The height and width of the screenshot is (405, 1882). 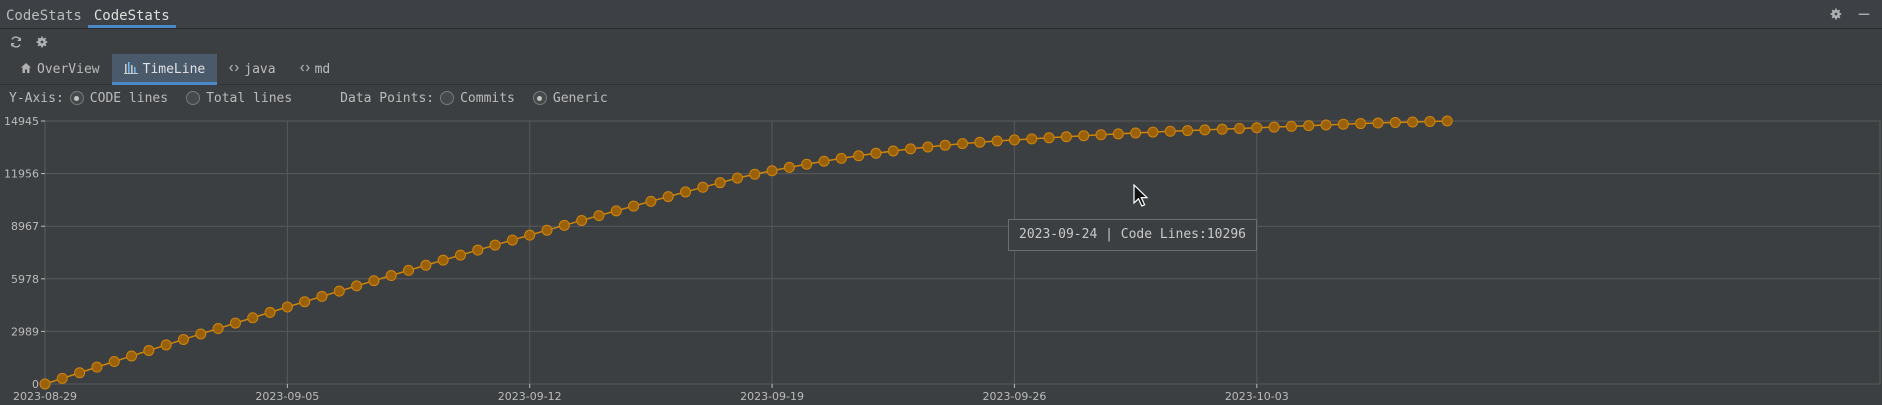 What do you see at coordinates (1257, 396) in the screenshot?
I see `x-tick-label: 2023-10-03` at bounding box center [1257, 396].